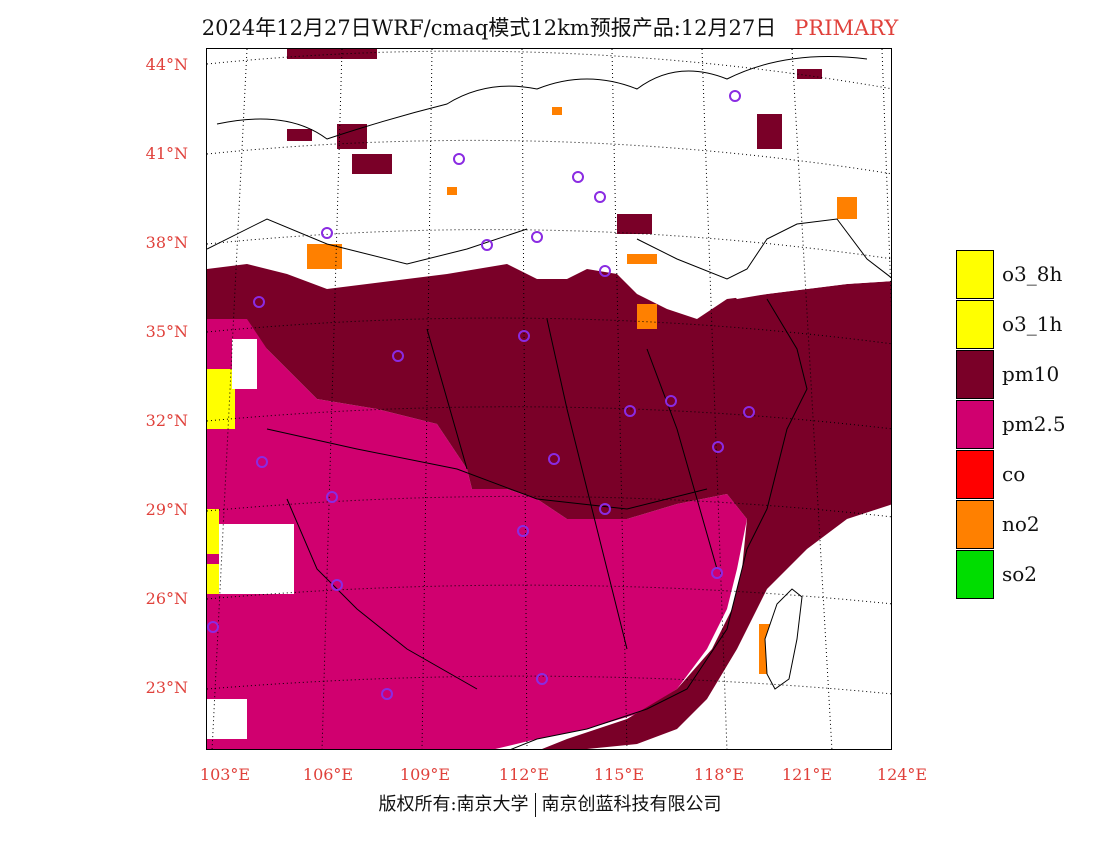 This screenshot has width=1100, height=850. I want to click on lat-label: 44°N, so click(166, 64).